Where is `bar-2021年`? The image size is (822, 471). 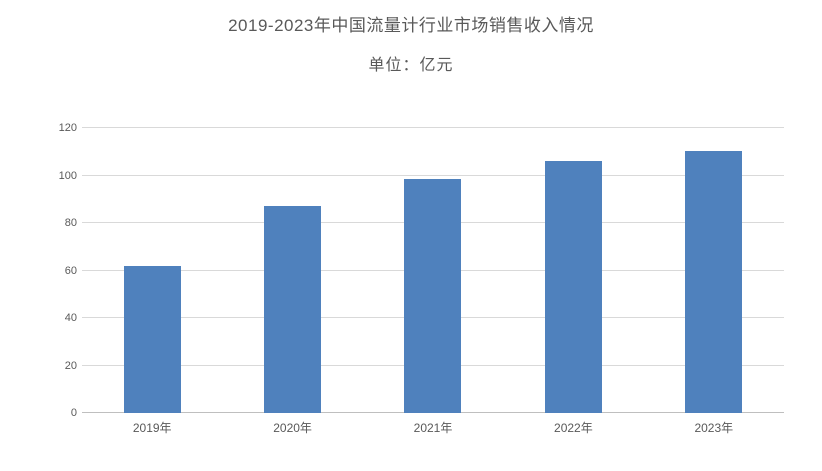 bar-2021年 is located at coordinates (433, 296).